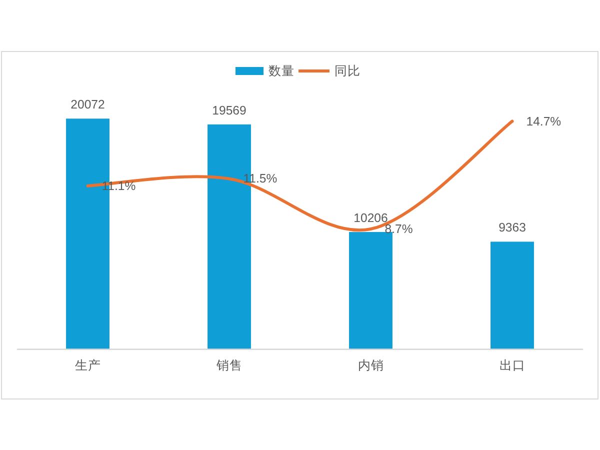 The image size is (600, 450). Describe the element at coordinates (512, 365) in the screenshot. I see `x-tick-label: 出口` at that location.